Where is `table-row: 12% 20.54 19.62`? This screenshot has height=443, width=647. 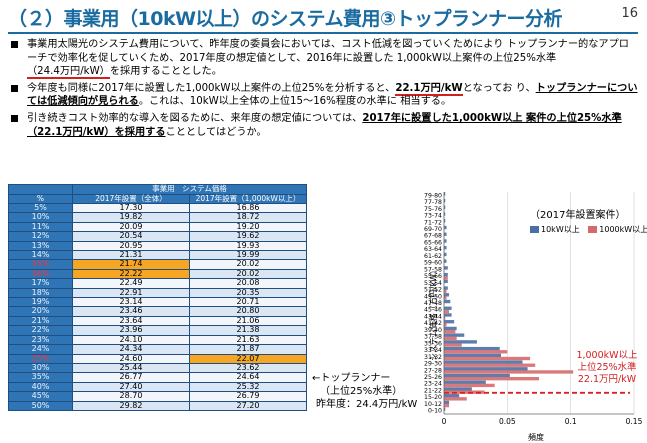
table-row: 12% 20.54 19.62 is located at coordinates (157, 236).